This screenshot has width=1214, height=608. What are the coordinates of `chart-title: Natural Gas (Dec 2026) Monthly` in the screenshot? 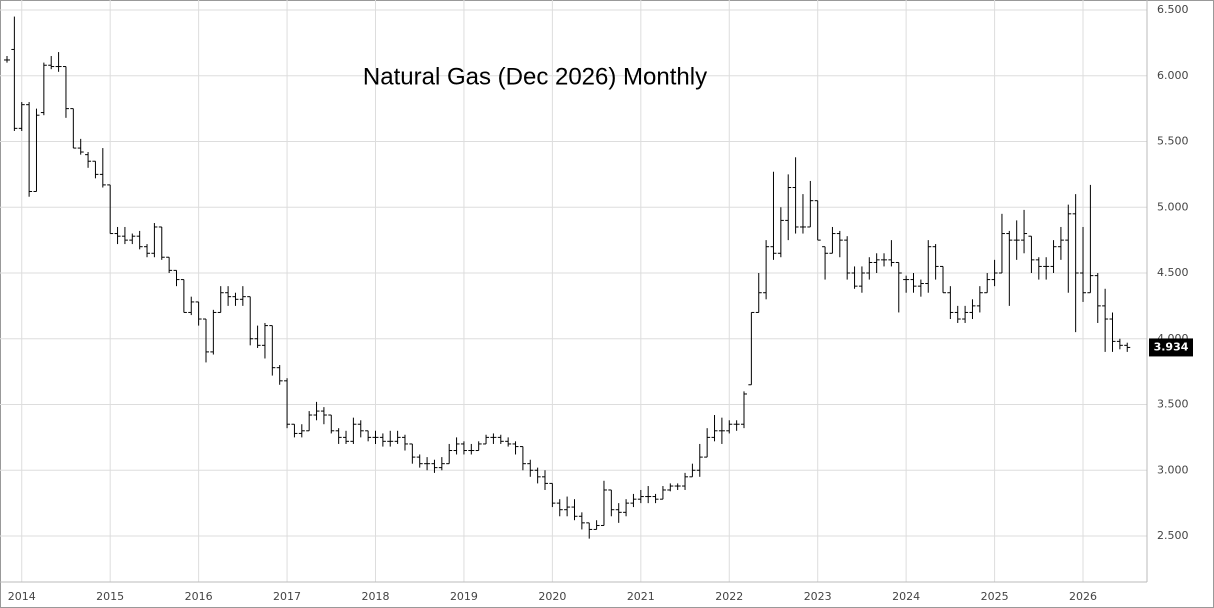 It's located at (535, 76).